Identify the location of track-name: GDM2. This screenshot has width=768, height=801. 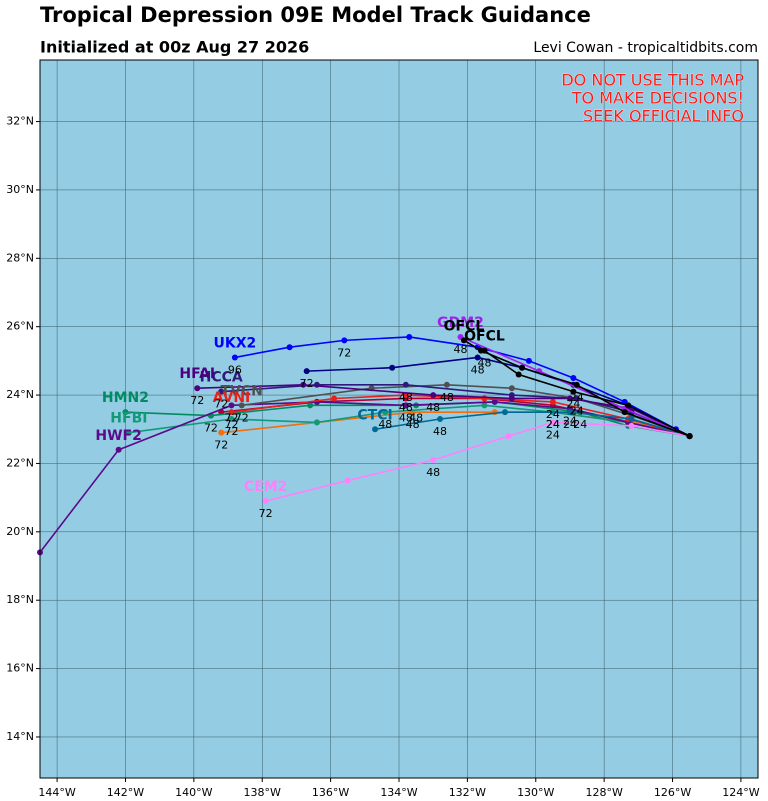
(460, 323).